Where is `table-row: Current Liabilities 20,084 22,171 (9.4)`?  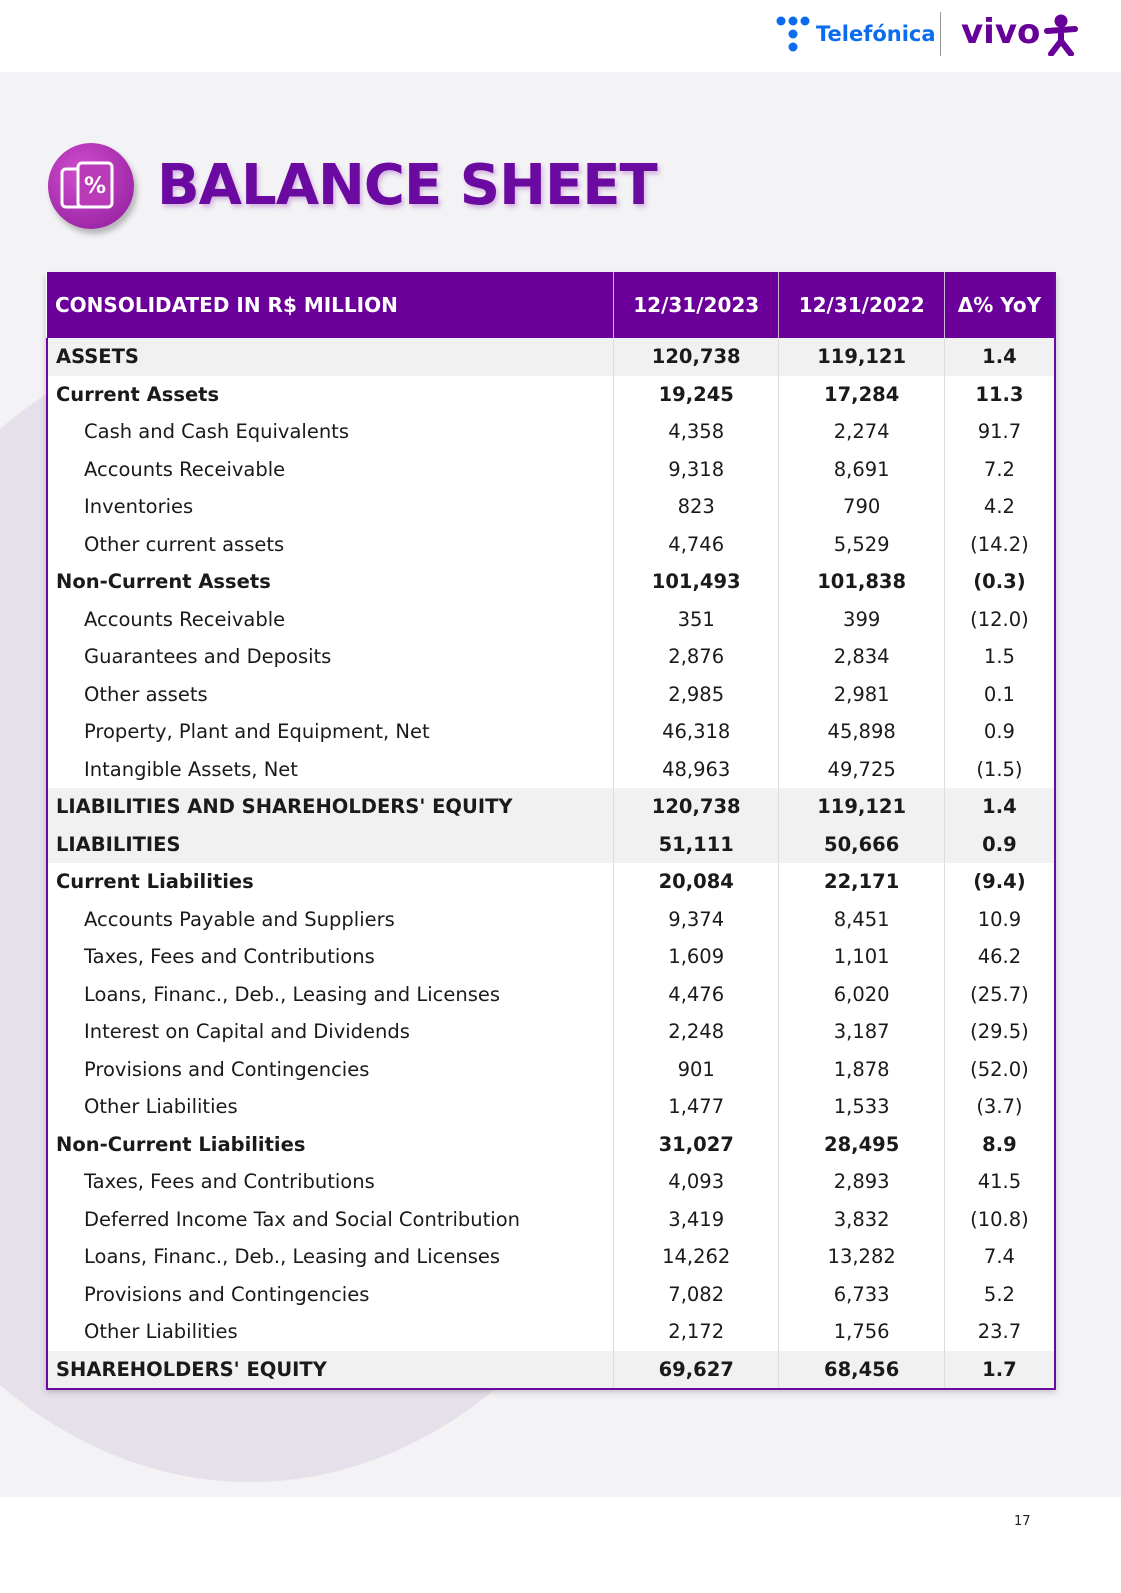 table-row: Current Liabilities 20,084 22,171 (9.4) is located at coordinates (551, 882).